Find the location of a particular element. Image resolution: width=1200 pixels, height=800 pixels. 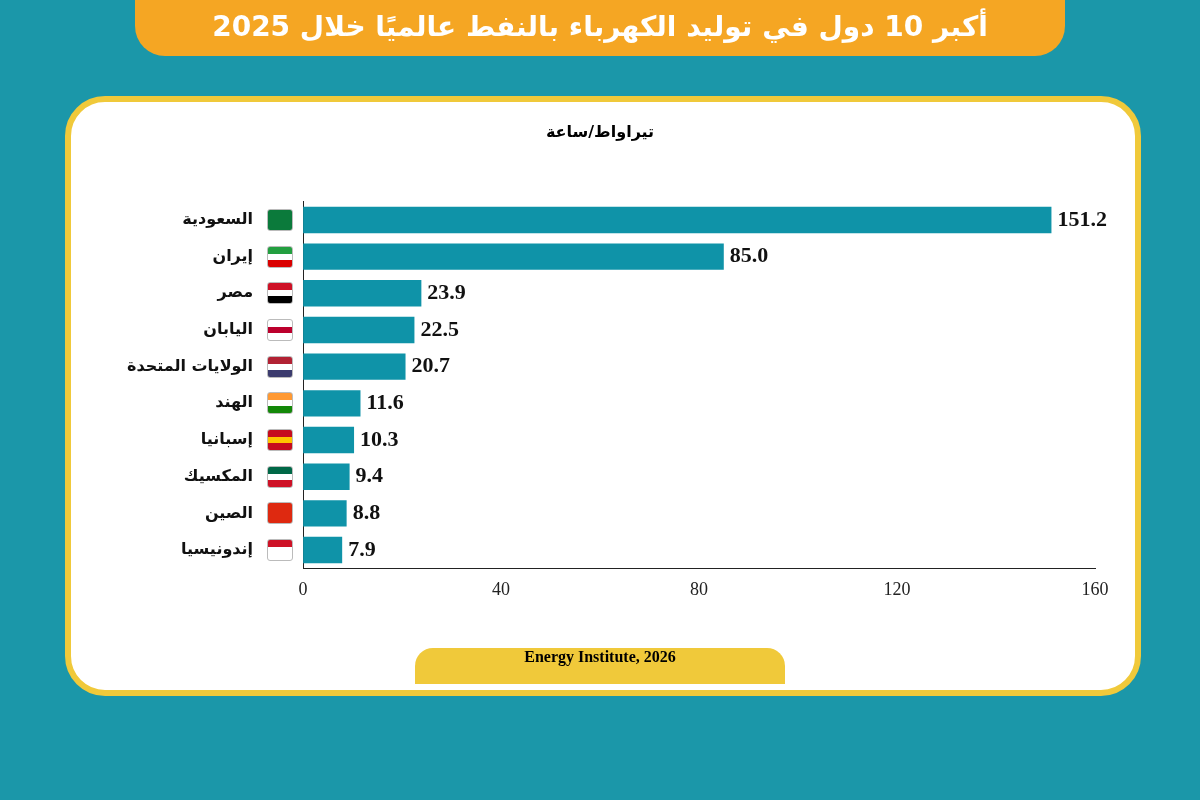

data-label: 20.7 is located at coordinates (431, 365).